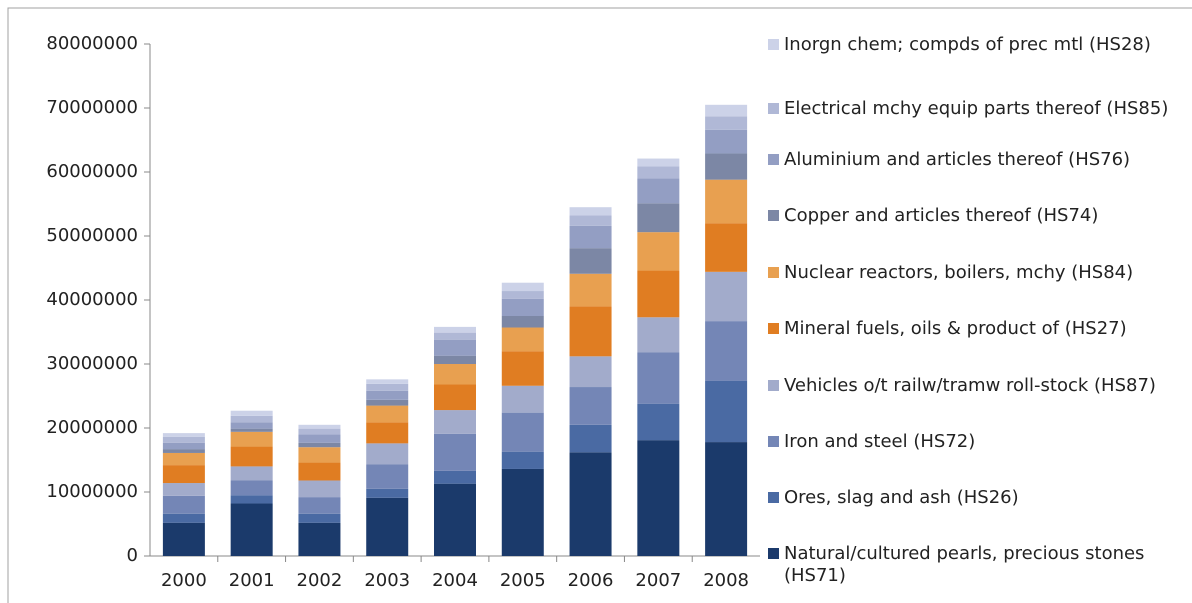 This screenshot has height=603, width=1192. I want to click on x-tick-label: 2005, so click(523, 580).